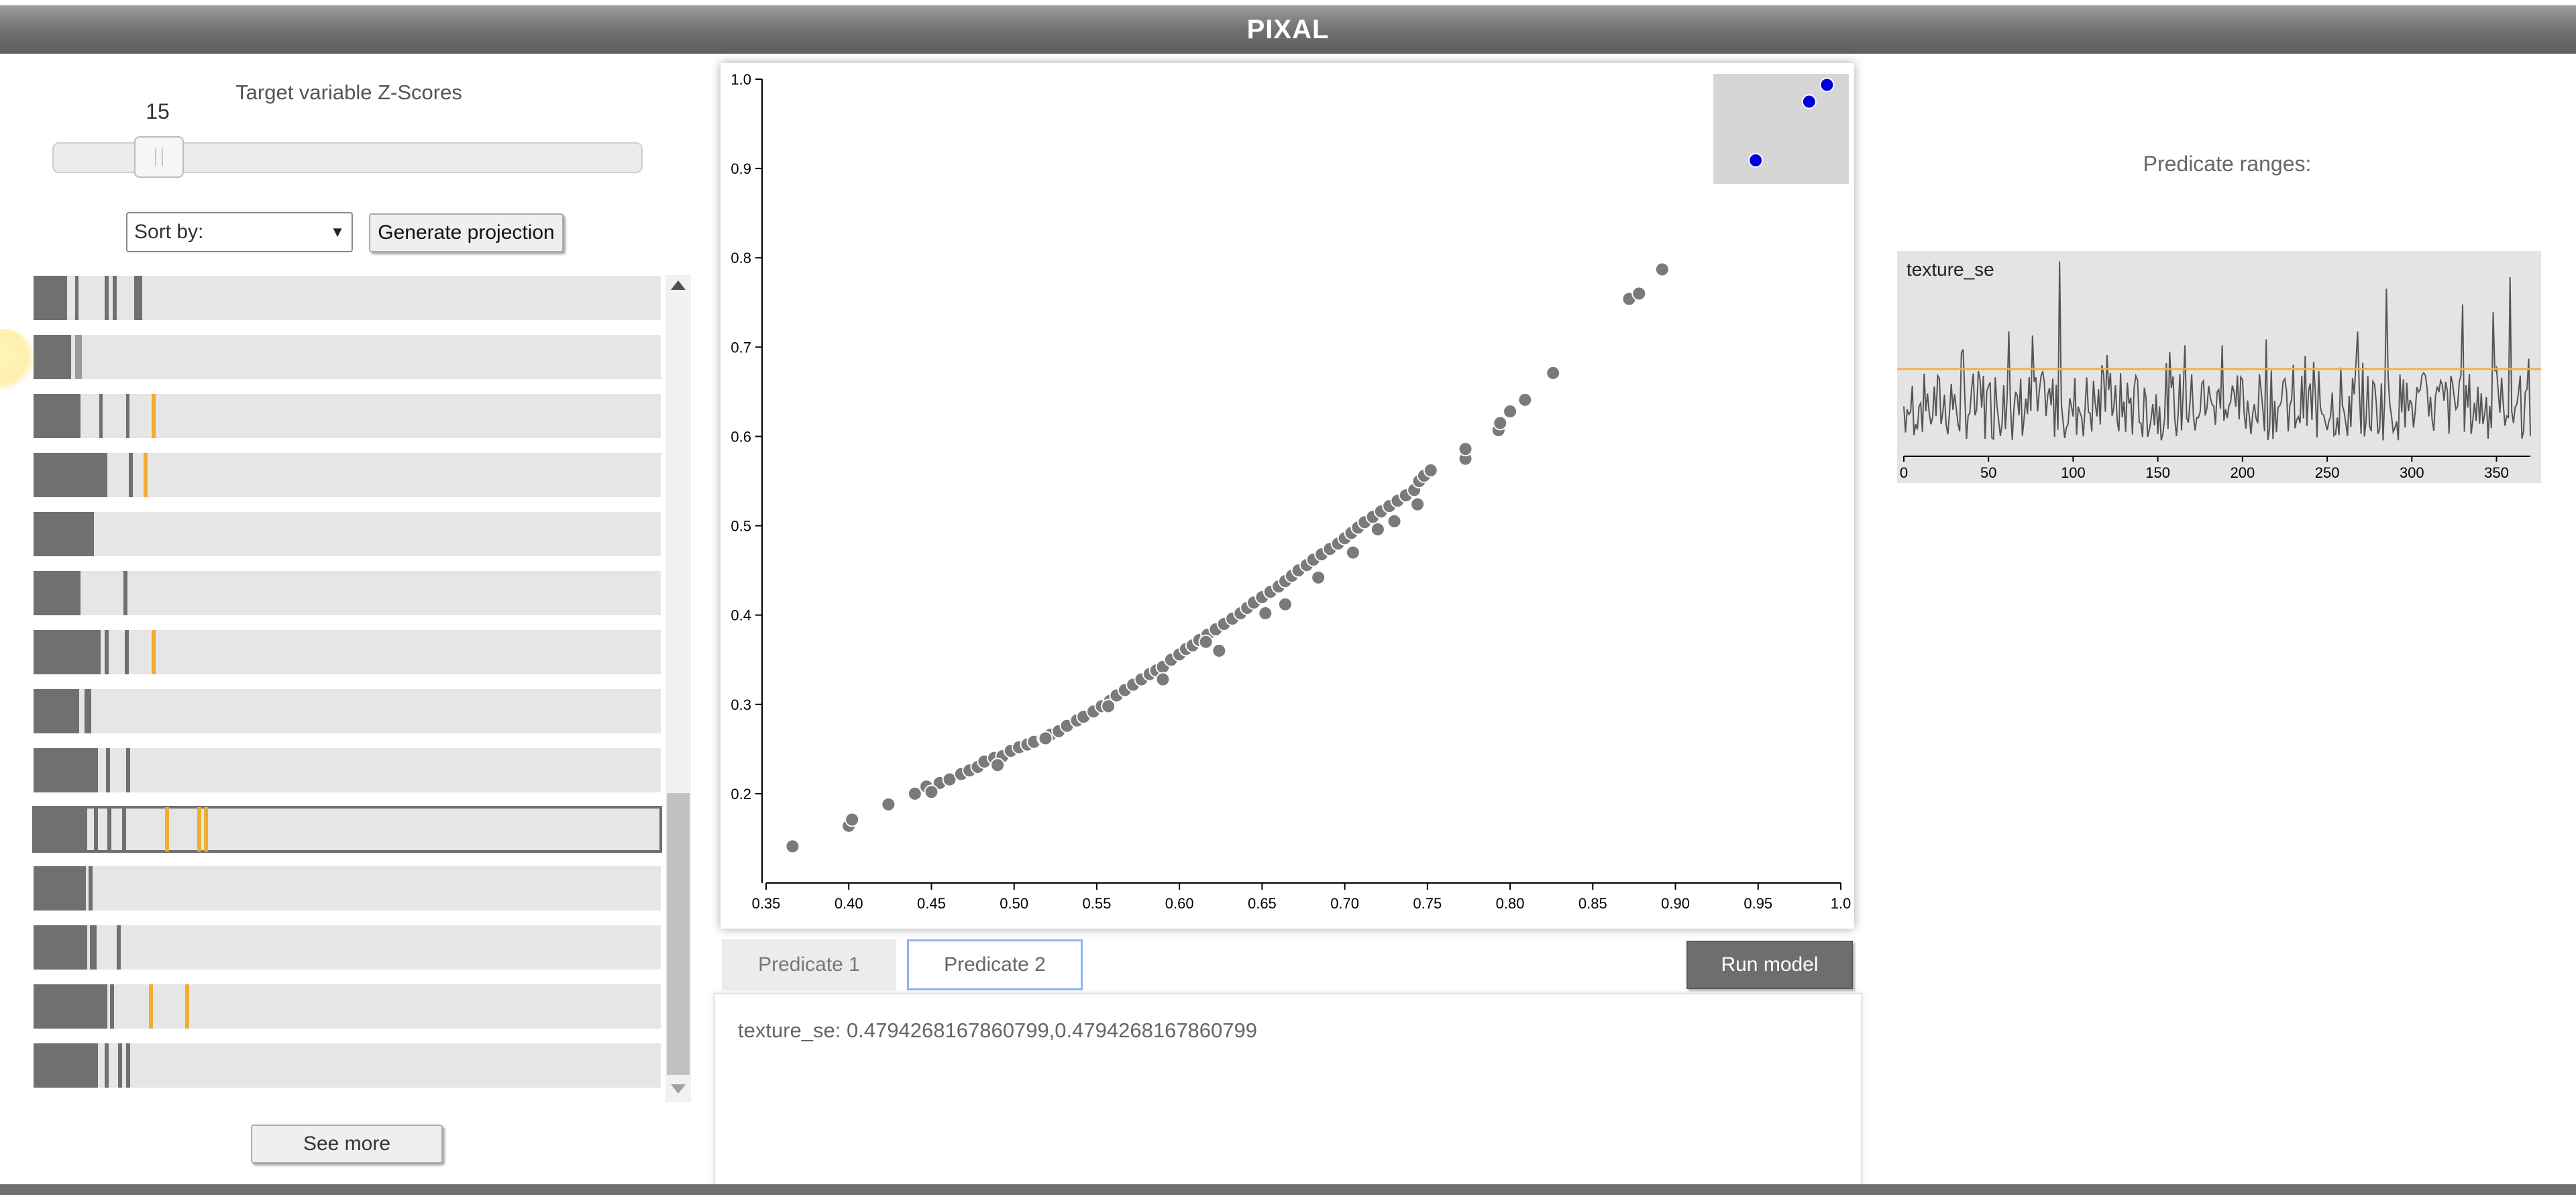 This screenshot has width=2576, height=1195. Describe the element at coordinates (337, 231) in the screenshot. I see `chevron-down-icon: ▼` at that location.